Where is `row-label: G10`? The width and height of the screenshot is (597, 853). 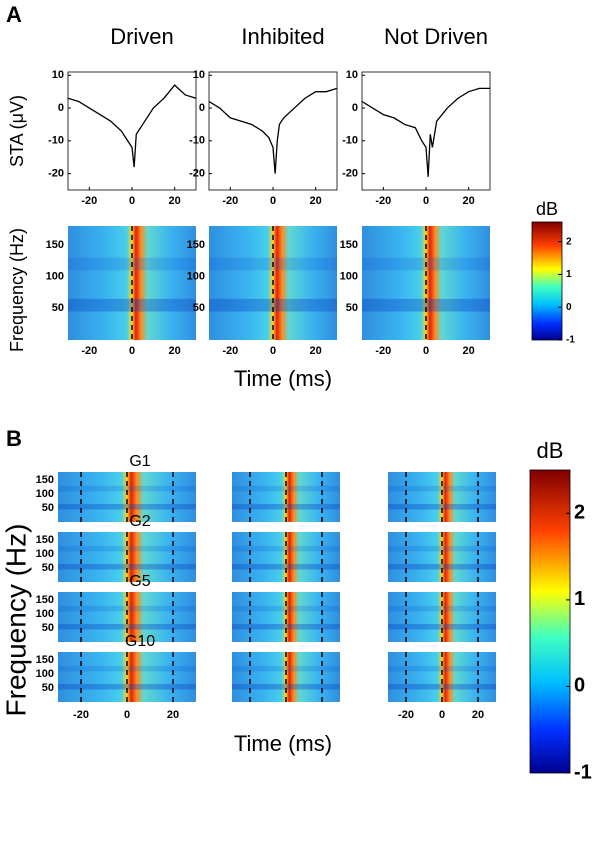 row-label: G10 is located at coordinates (140, 641).